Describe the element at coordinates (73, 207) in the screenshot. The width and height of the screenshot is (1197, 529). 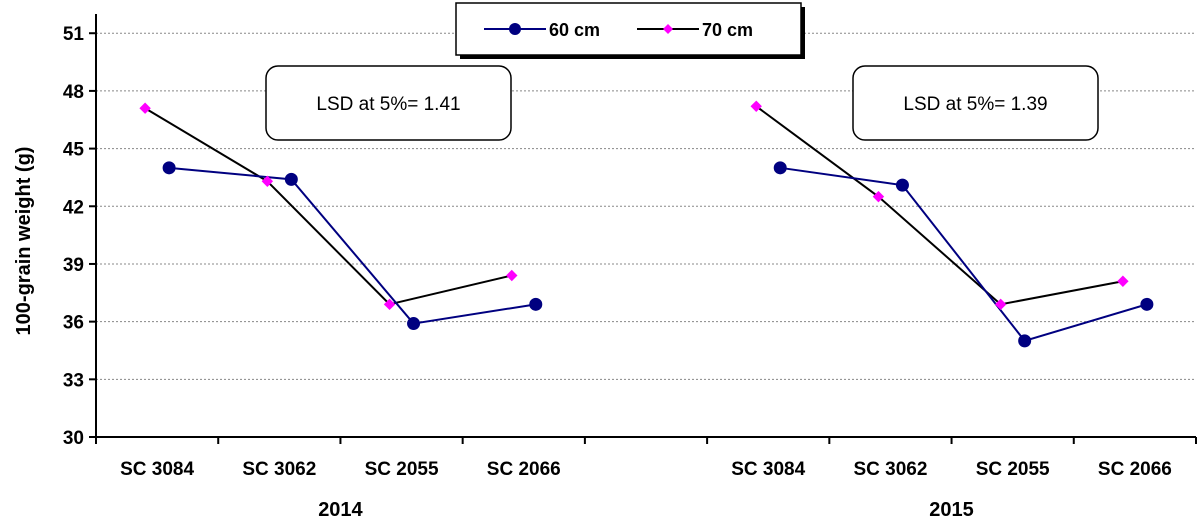
I see `y-tick-label: 42` at that location.